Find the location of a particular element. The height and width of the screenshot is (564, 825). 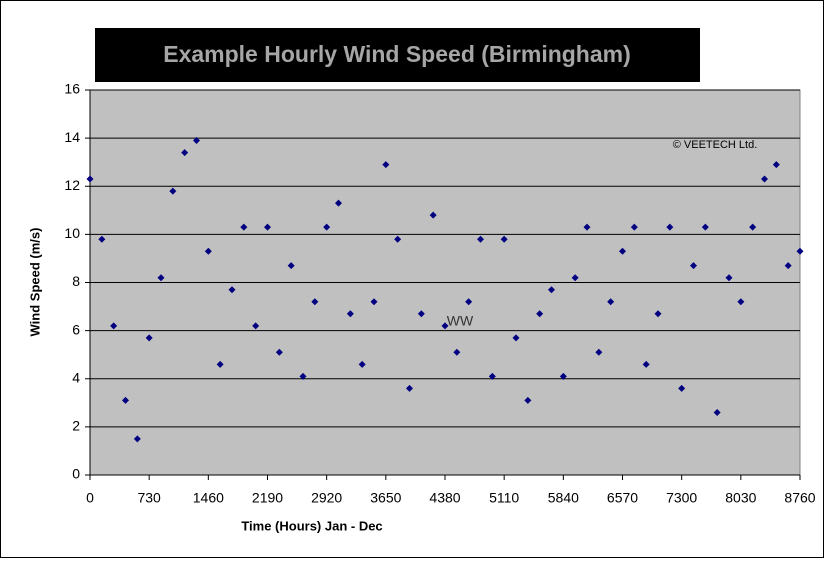

x-tick-label: 0 is located at coordinates (90, 498).